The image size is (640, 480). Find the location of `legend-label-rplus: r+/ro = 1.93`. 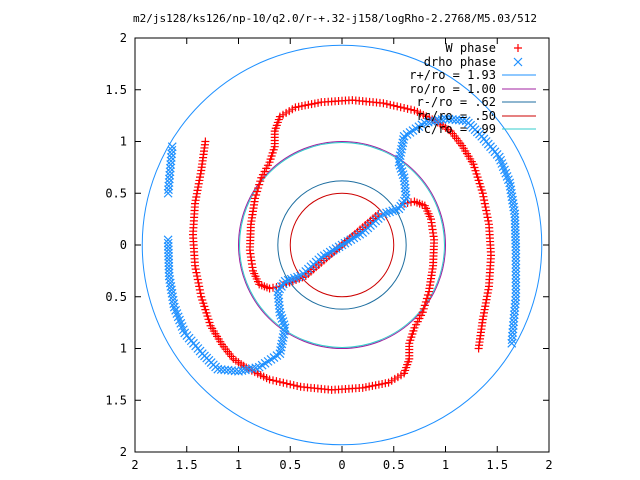

legend-label-rplus: r+/ro = 1.93 is located at coordinates (452, 75).